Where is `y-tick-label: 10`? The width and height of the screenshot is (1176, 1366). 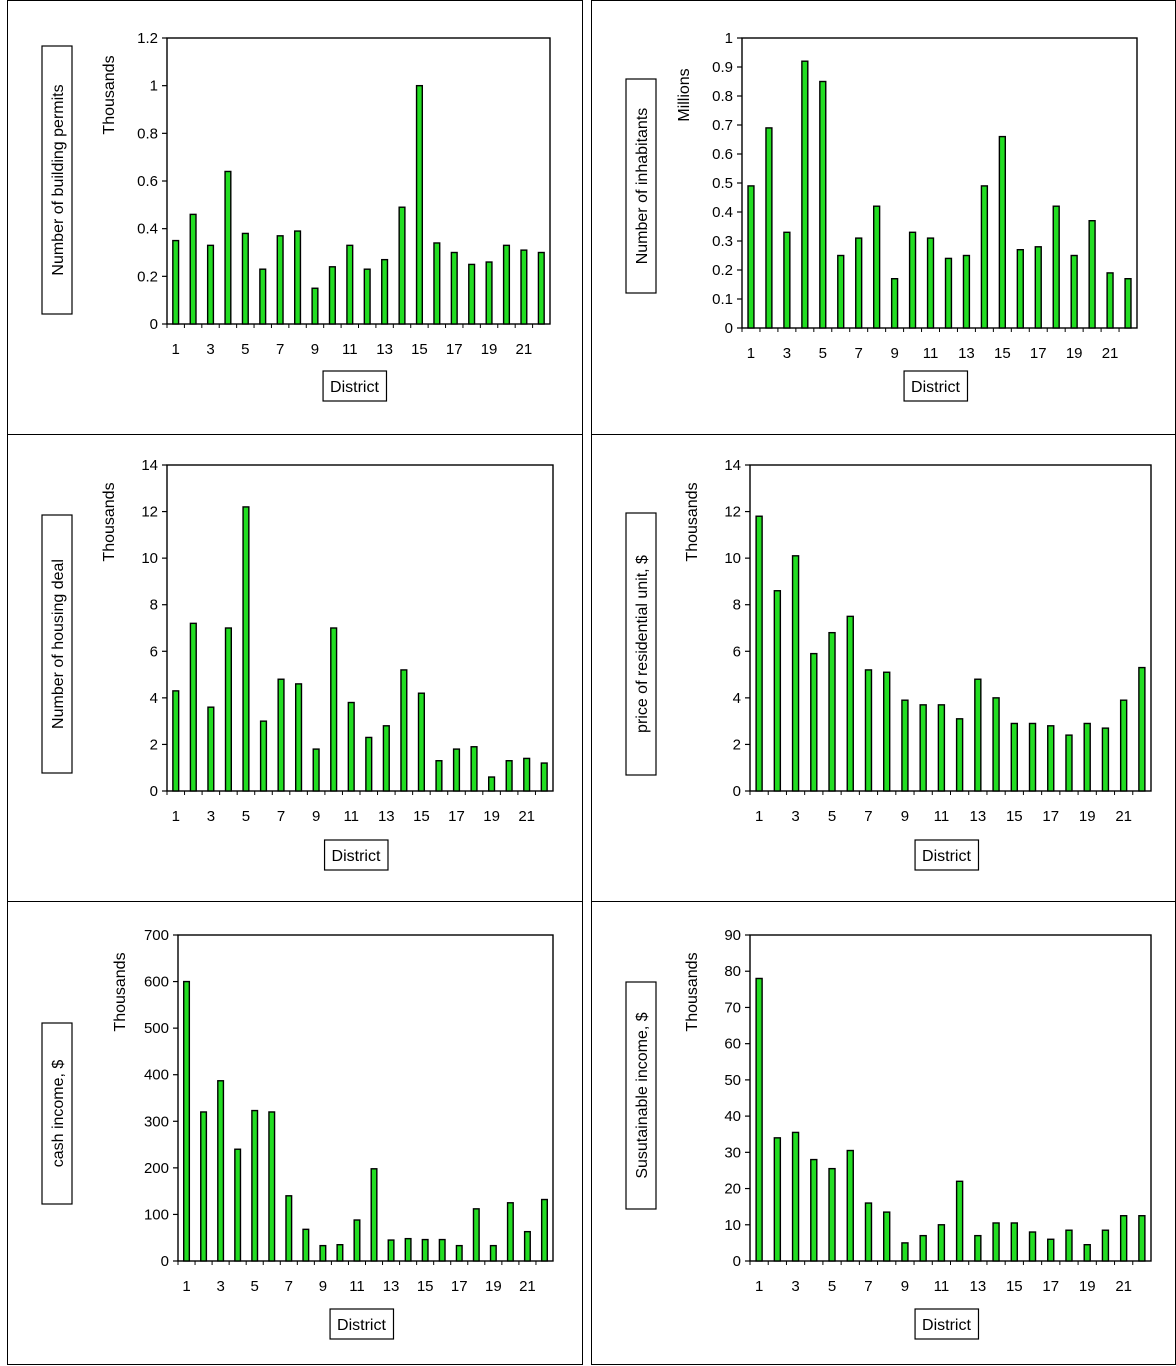
y-tick-label: 10 is located at coordinates (149, 558).